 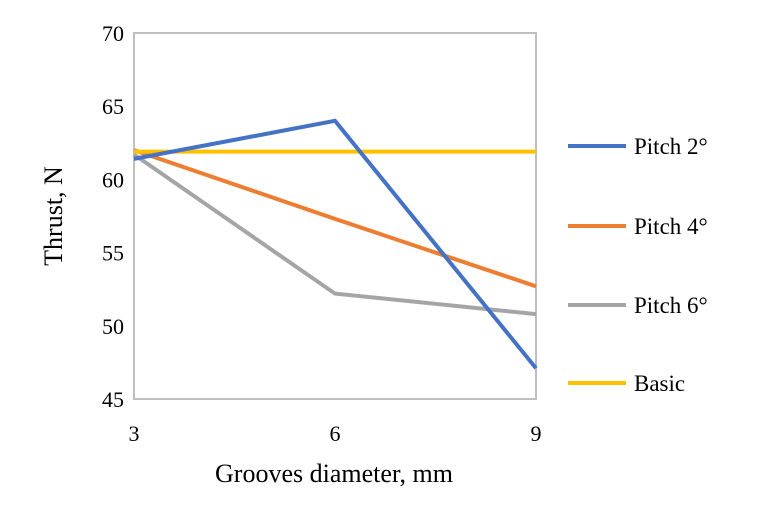 I want to click on legend-item: Pitch 6°, so click(x=638, y=305).